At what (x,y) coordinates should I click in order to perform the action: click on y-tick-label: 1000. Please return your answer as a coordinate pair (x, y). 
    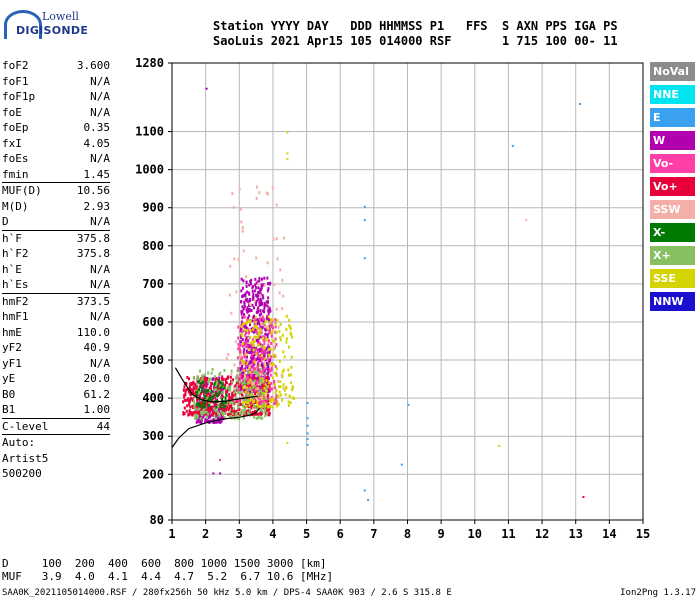
    Looking at the image, I should click on (149, 170).